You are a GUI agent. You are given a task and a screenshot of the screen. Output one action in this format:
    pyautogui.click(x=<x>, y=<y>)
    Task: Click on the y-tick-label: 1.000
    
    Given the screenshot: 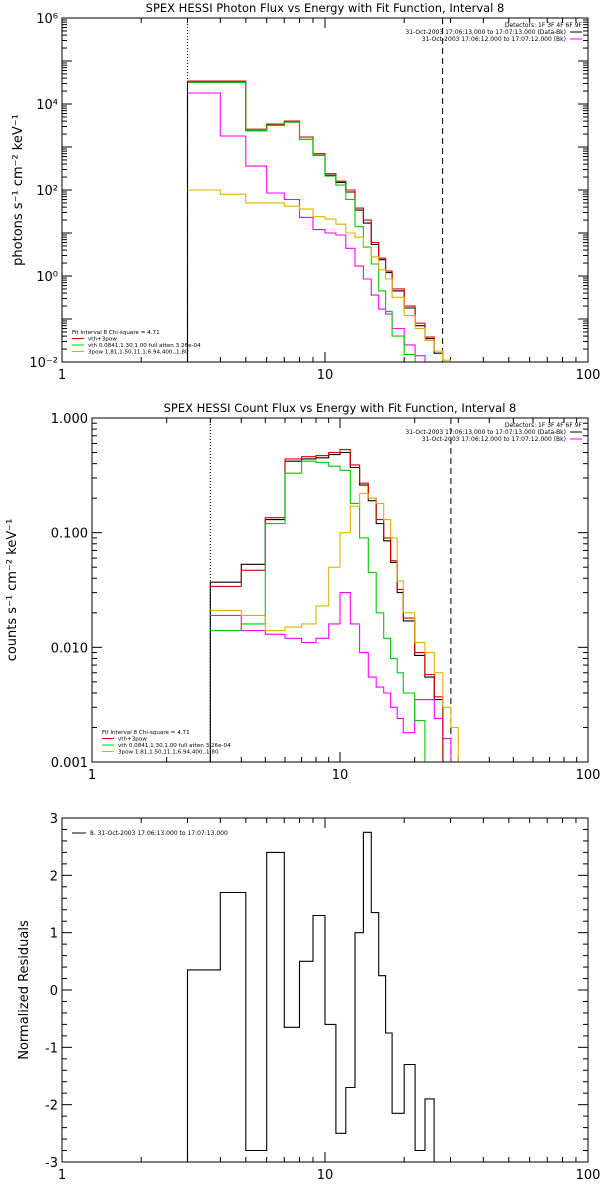 What is the action you would take?
    pyautogui.click(x=69, y=419)
    